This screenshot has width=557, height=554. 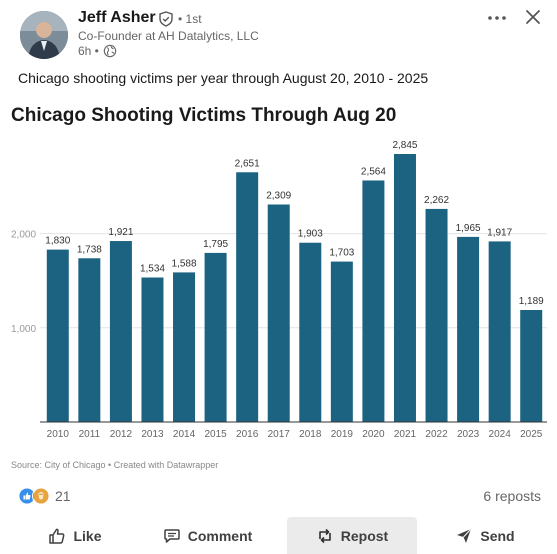 I want to click on thumbs-up-icon, so click(x=57, y=536).